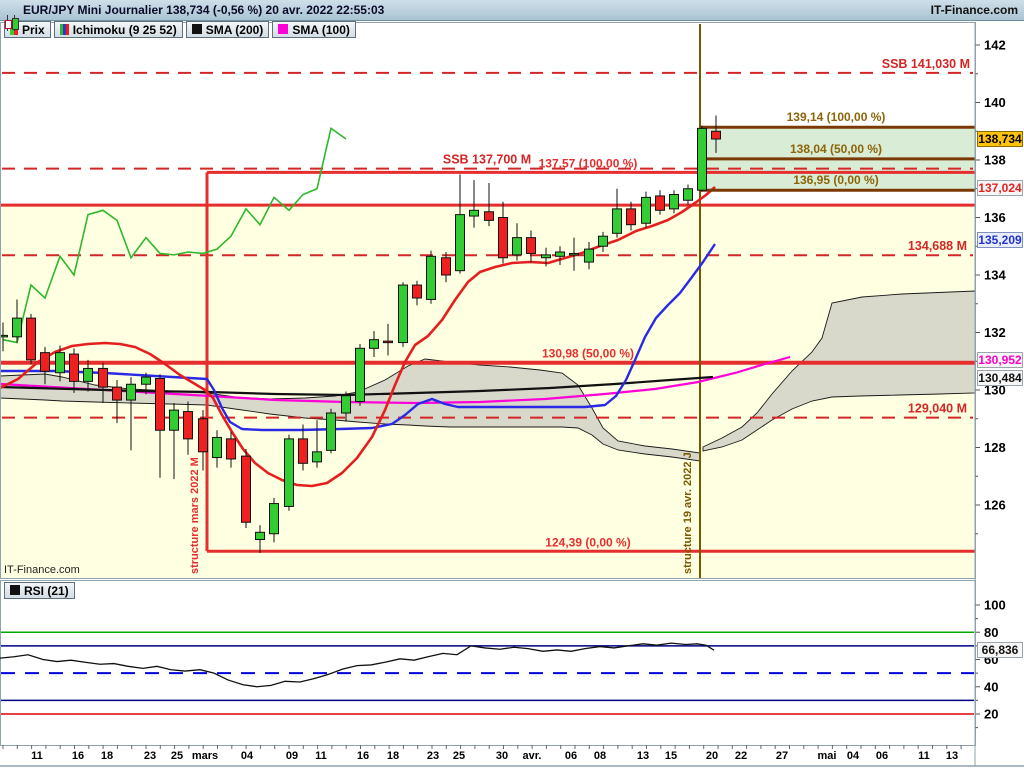  I want to click on legend-rsi-label: RSI (21), so click(46, 590).